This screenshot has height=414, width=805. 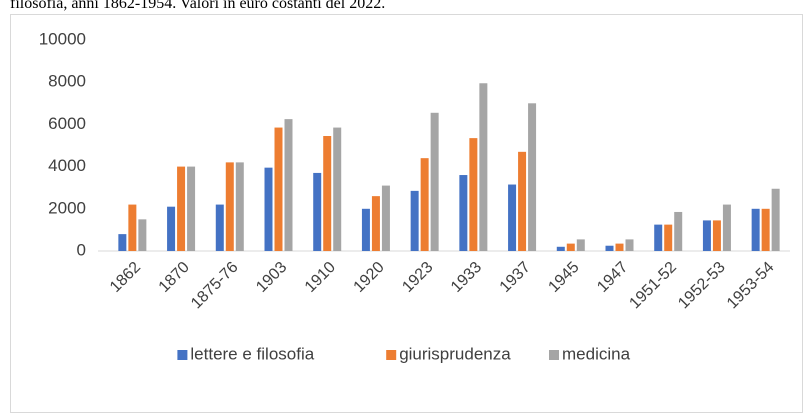 What do you see at coordinates (67, 81) in the screenshot?
I see `y-tick-label: 8000` at bounding box center [67, 81].